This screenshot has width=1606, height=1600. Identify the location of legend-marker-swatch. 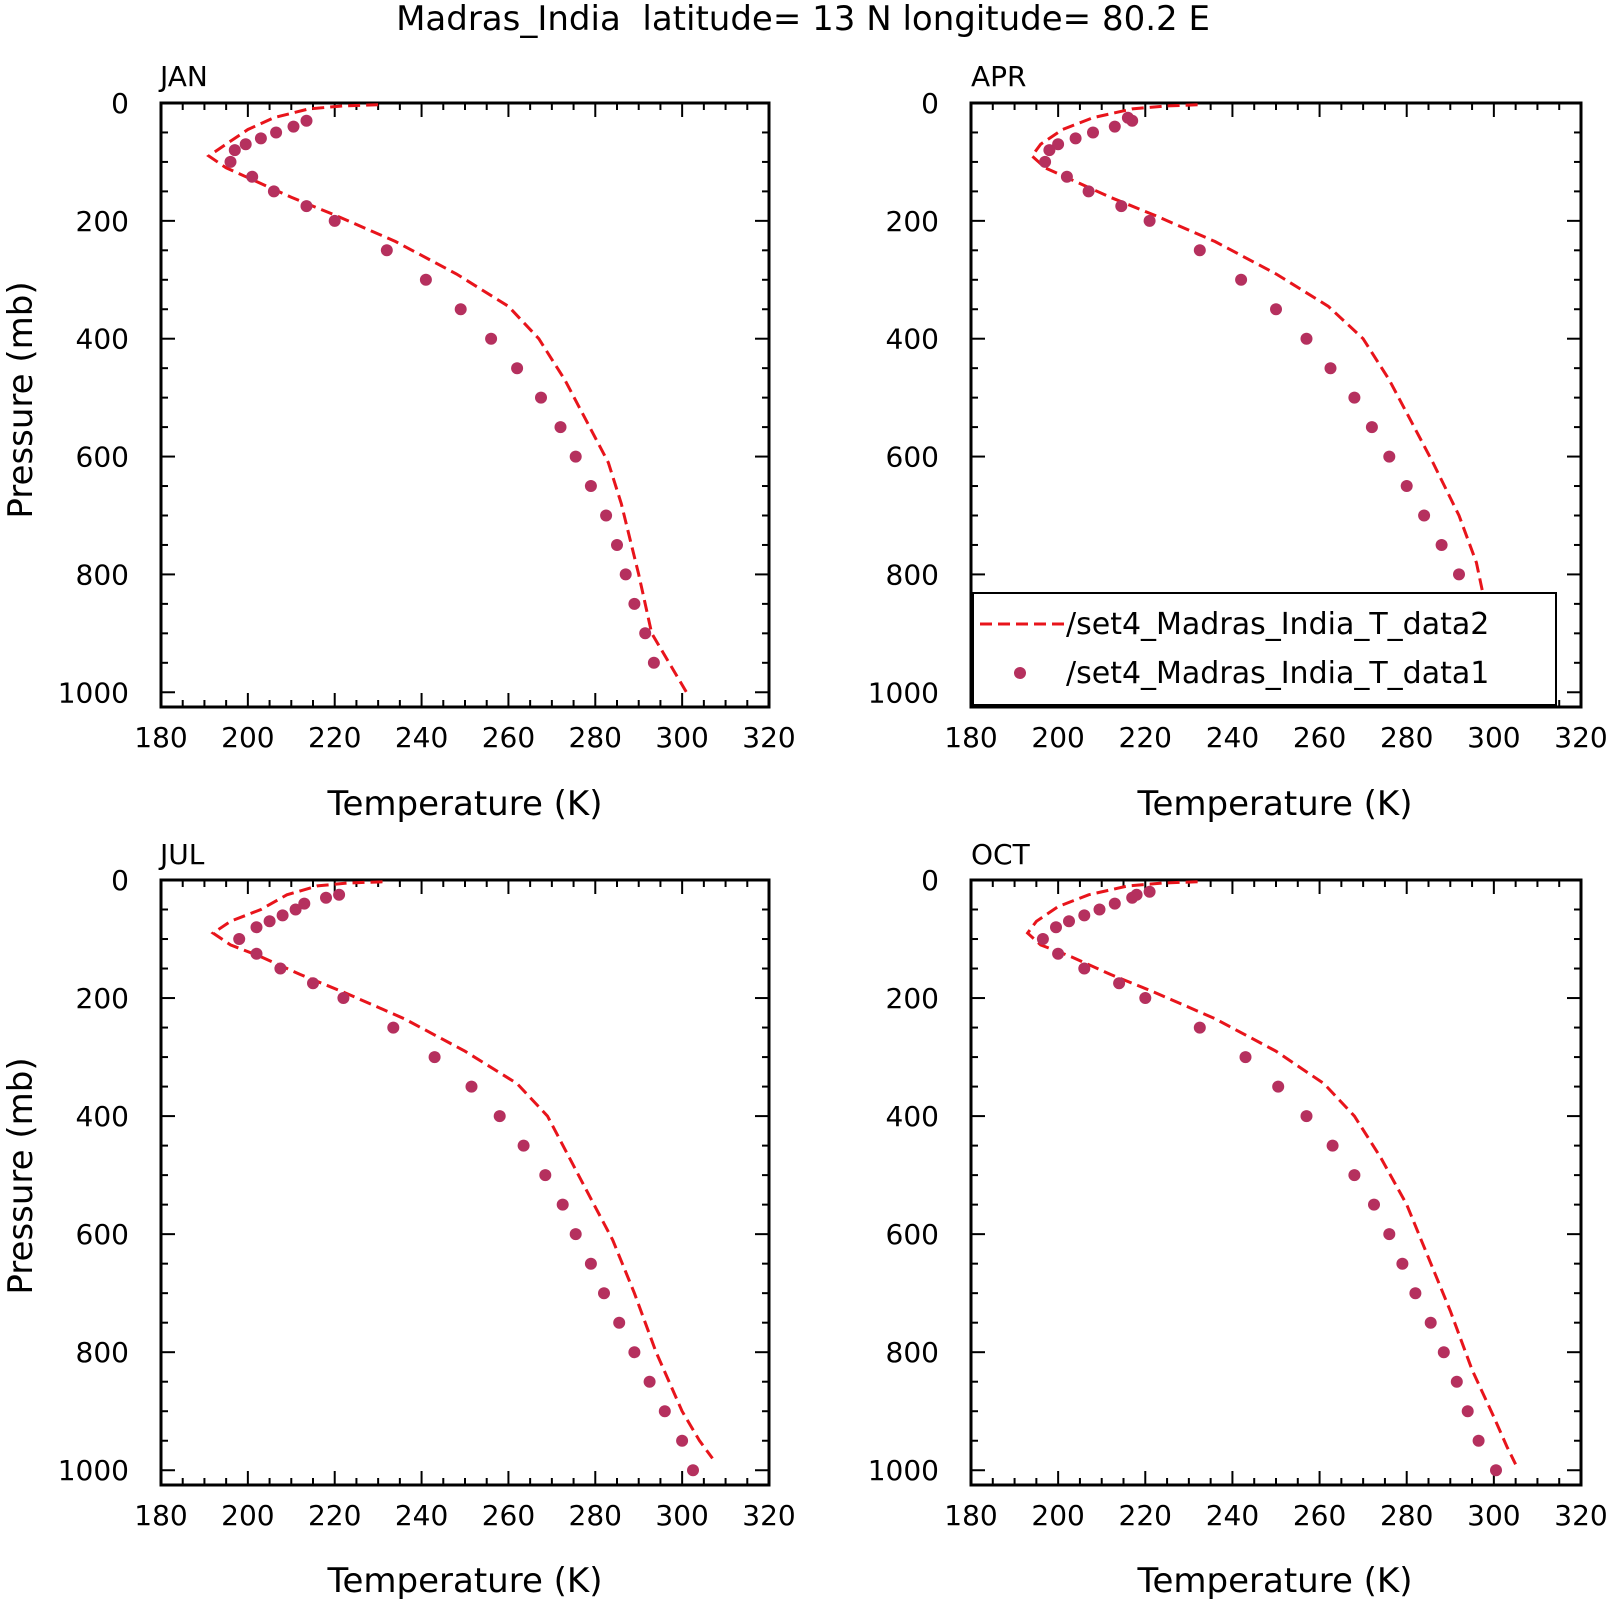
(1020, 673).